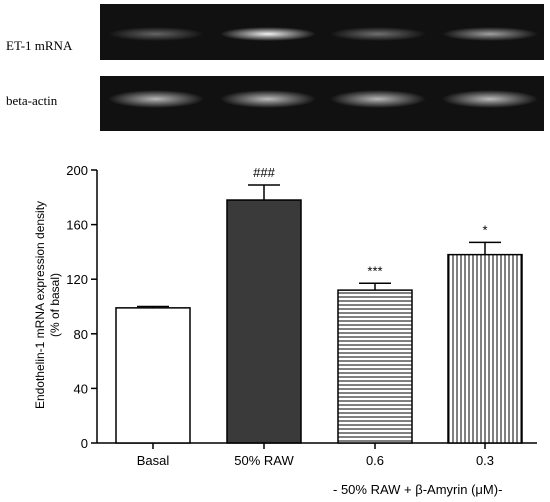  I want to click on y-axis-label-unit: (% of basal), so click(55, 305).